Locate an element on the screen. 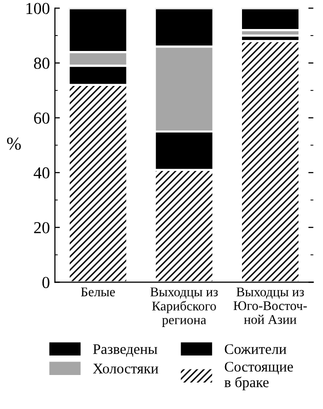 This screenshot has height=409, width=323. y-tick-label: 60 is located at coordinates (42, 118).